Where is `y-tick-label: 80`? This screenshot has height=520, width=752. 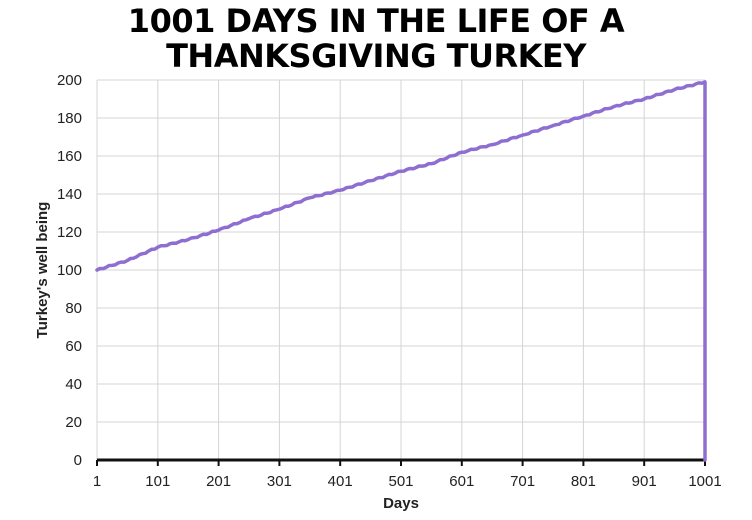 y-tick-label: 80 is located at coordinates (73, 308).